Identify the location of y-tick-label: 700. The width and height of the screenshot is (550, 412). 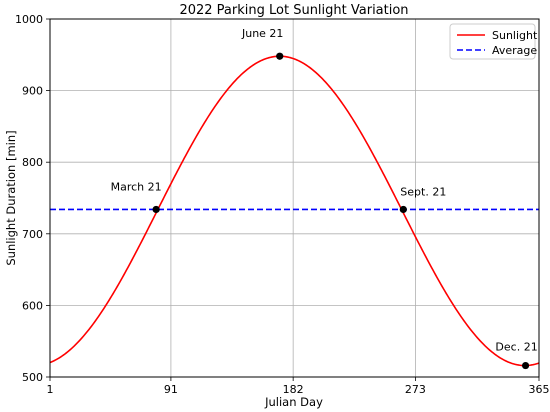
(32, 234).